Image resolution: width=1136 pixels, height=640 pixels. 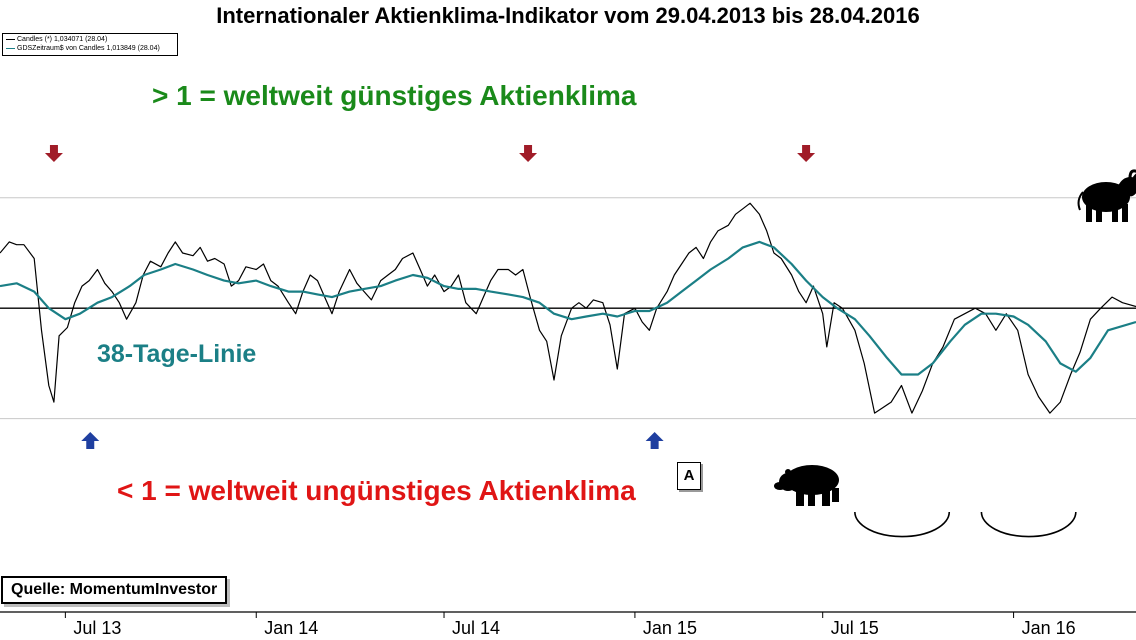 I want to click on bottom-arcs, so click(x=965, y=524).